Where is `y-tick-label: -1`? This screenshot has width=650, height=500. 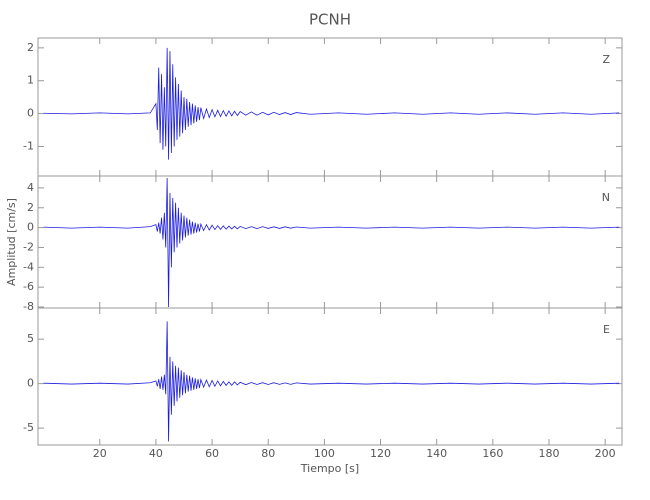
y-tick-label: -1 is located at coordinates (28, 145).